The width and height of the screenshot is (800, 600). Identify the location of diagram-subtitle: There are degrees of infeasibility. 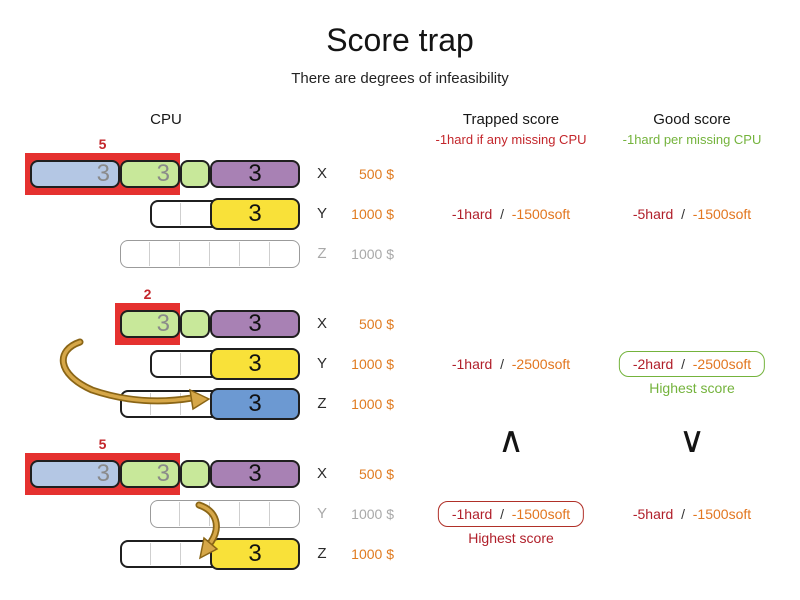
(400, 78).